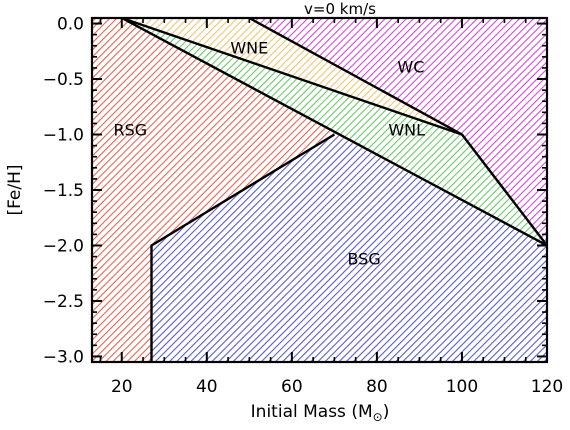 Image resolution: width=570 pixels, height=430 pixels. Describe the element at coordinates (292, 387) in the screenshot. I see `x-tick-label: 60` at that location.